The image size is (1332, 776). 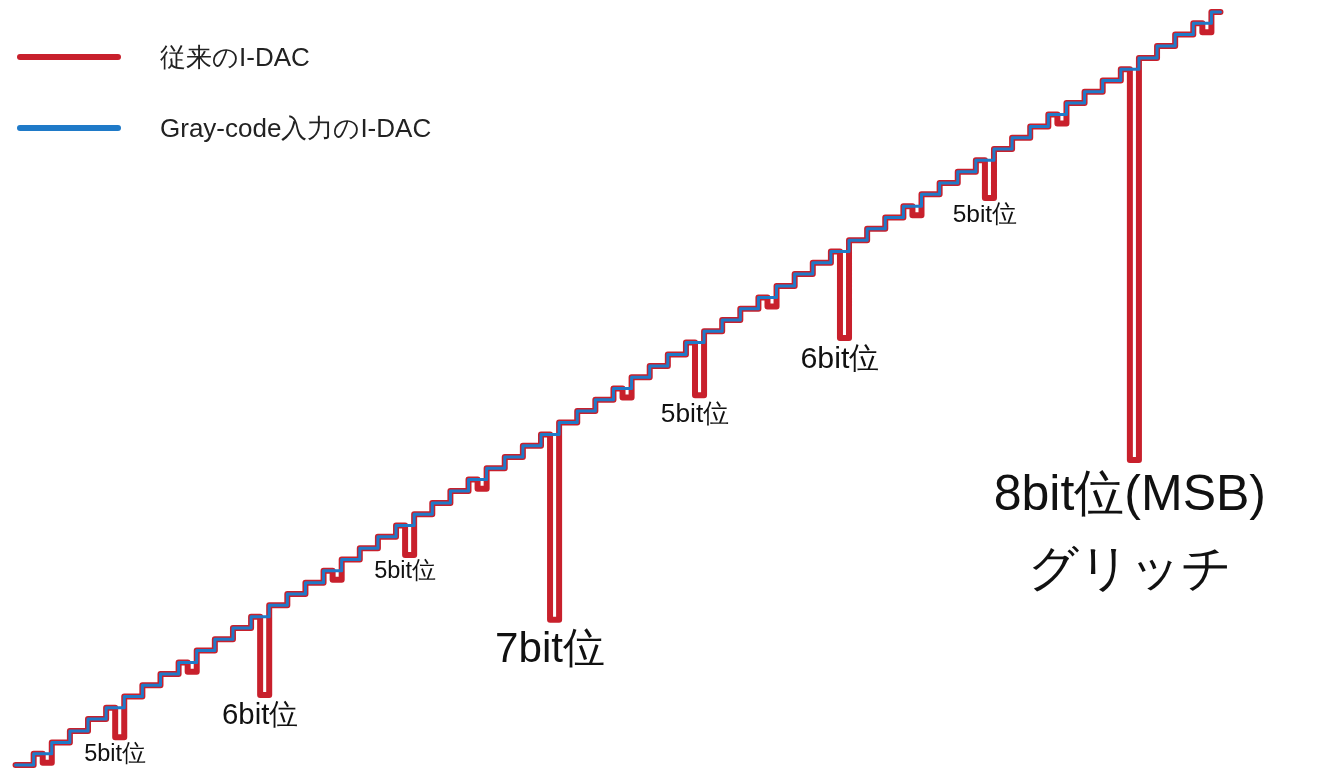 What do you see at coordinates (235, 57) in the screenshot?
I see `legend-label: 従来のI-DAC` at bounding box center [235, 57].